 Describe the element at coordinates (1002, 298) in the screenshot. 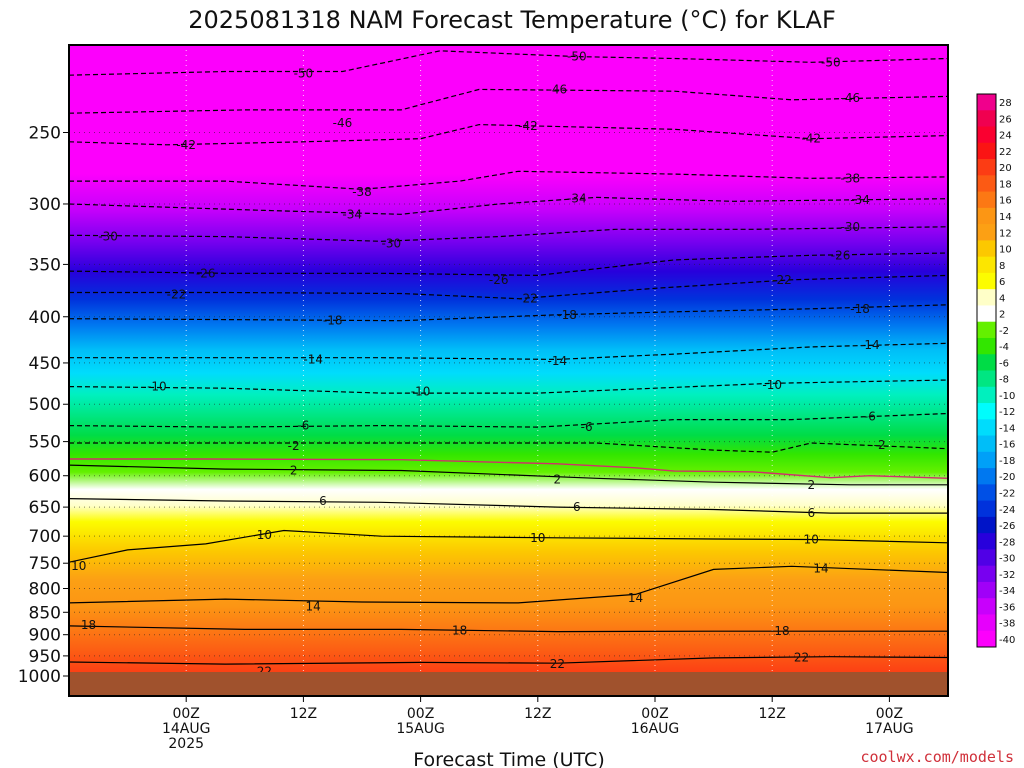

I see `colorbar-label: 4` at that location.